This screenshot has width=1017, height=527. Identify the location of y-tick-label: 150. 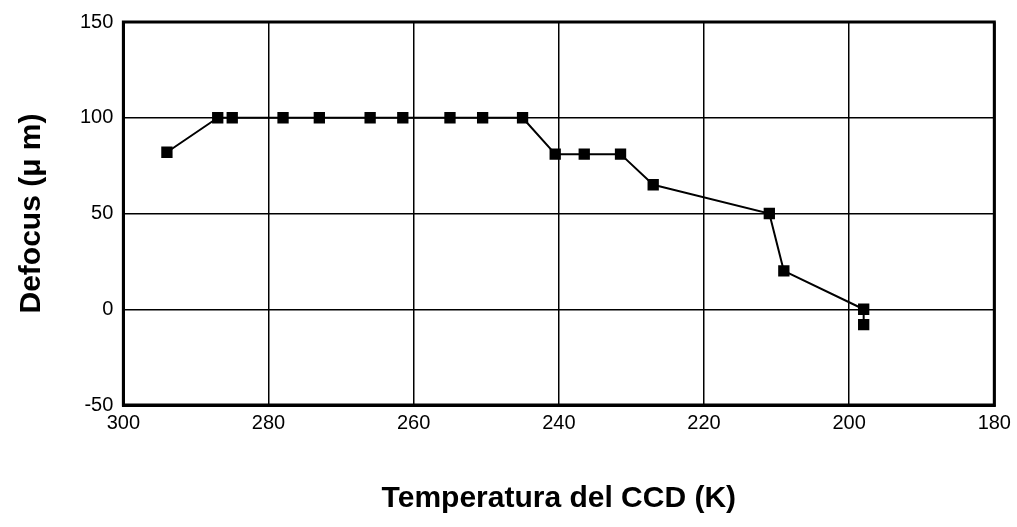
(96, 20).